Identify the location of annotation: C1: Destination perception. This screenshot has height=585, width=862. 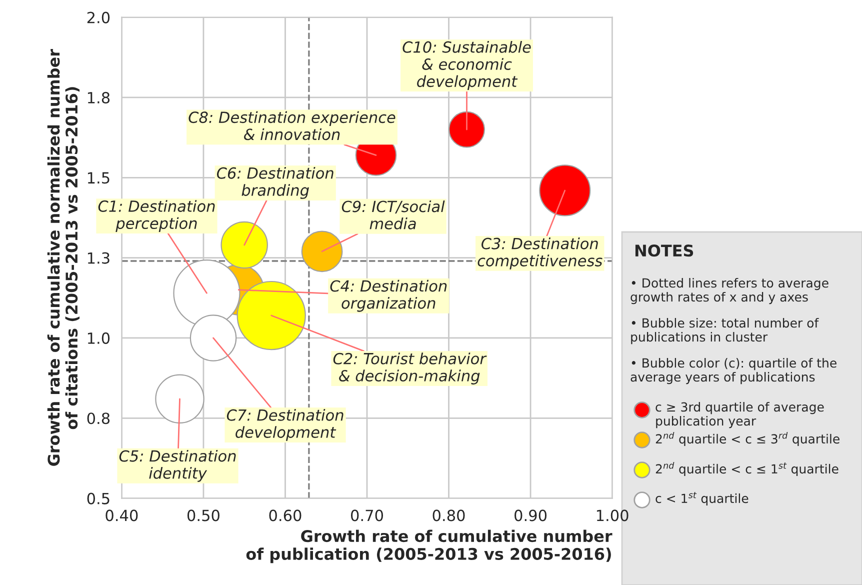
(156, 216).